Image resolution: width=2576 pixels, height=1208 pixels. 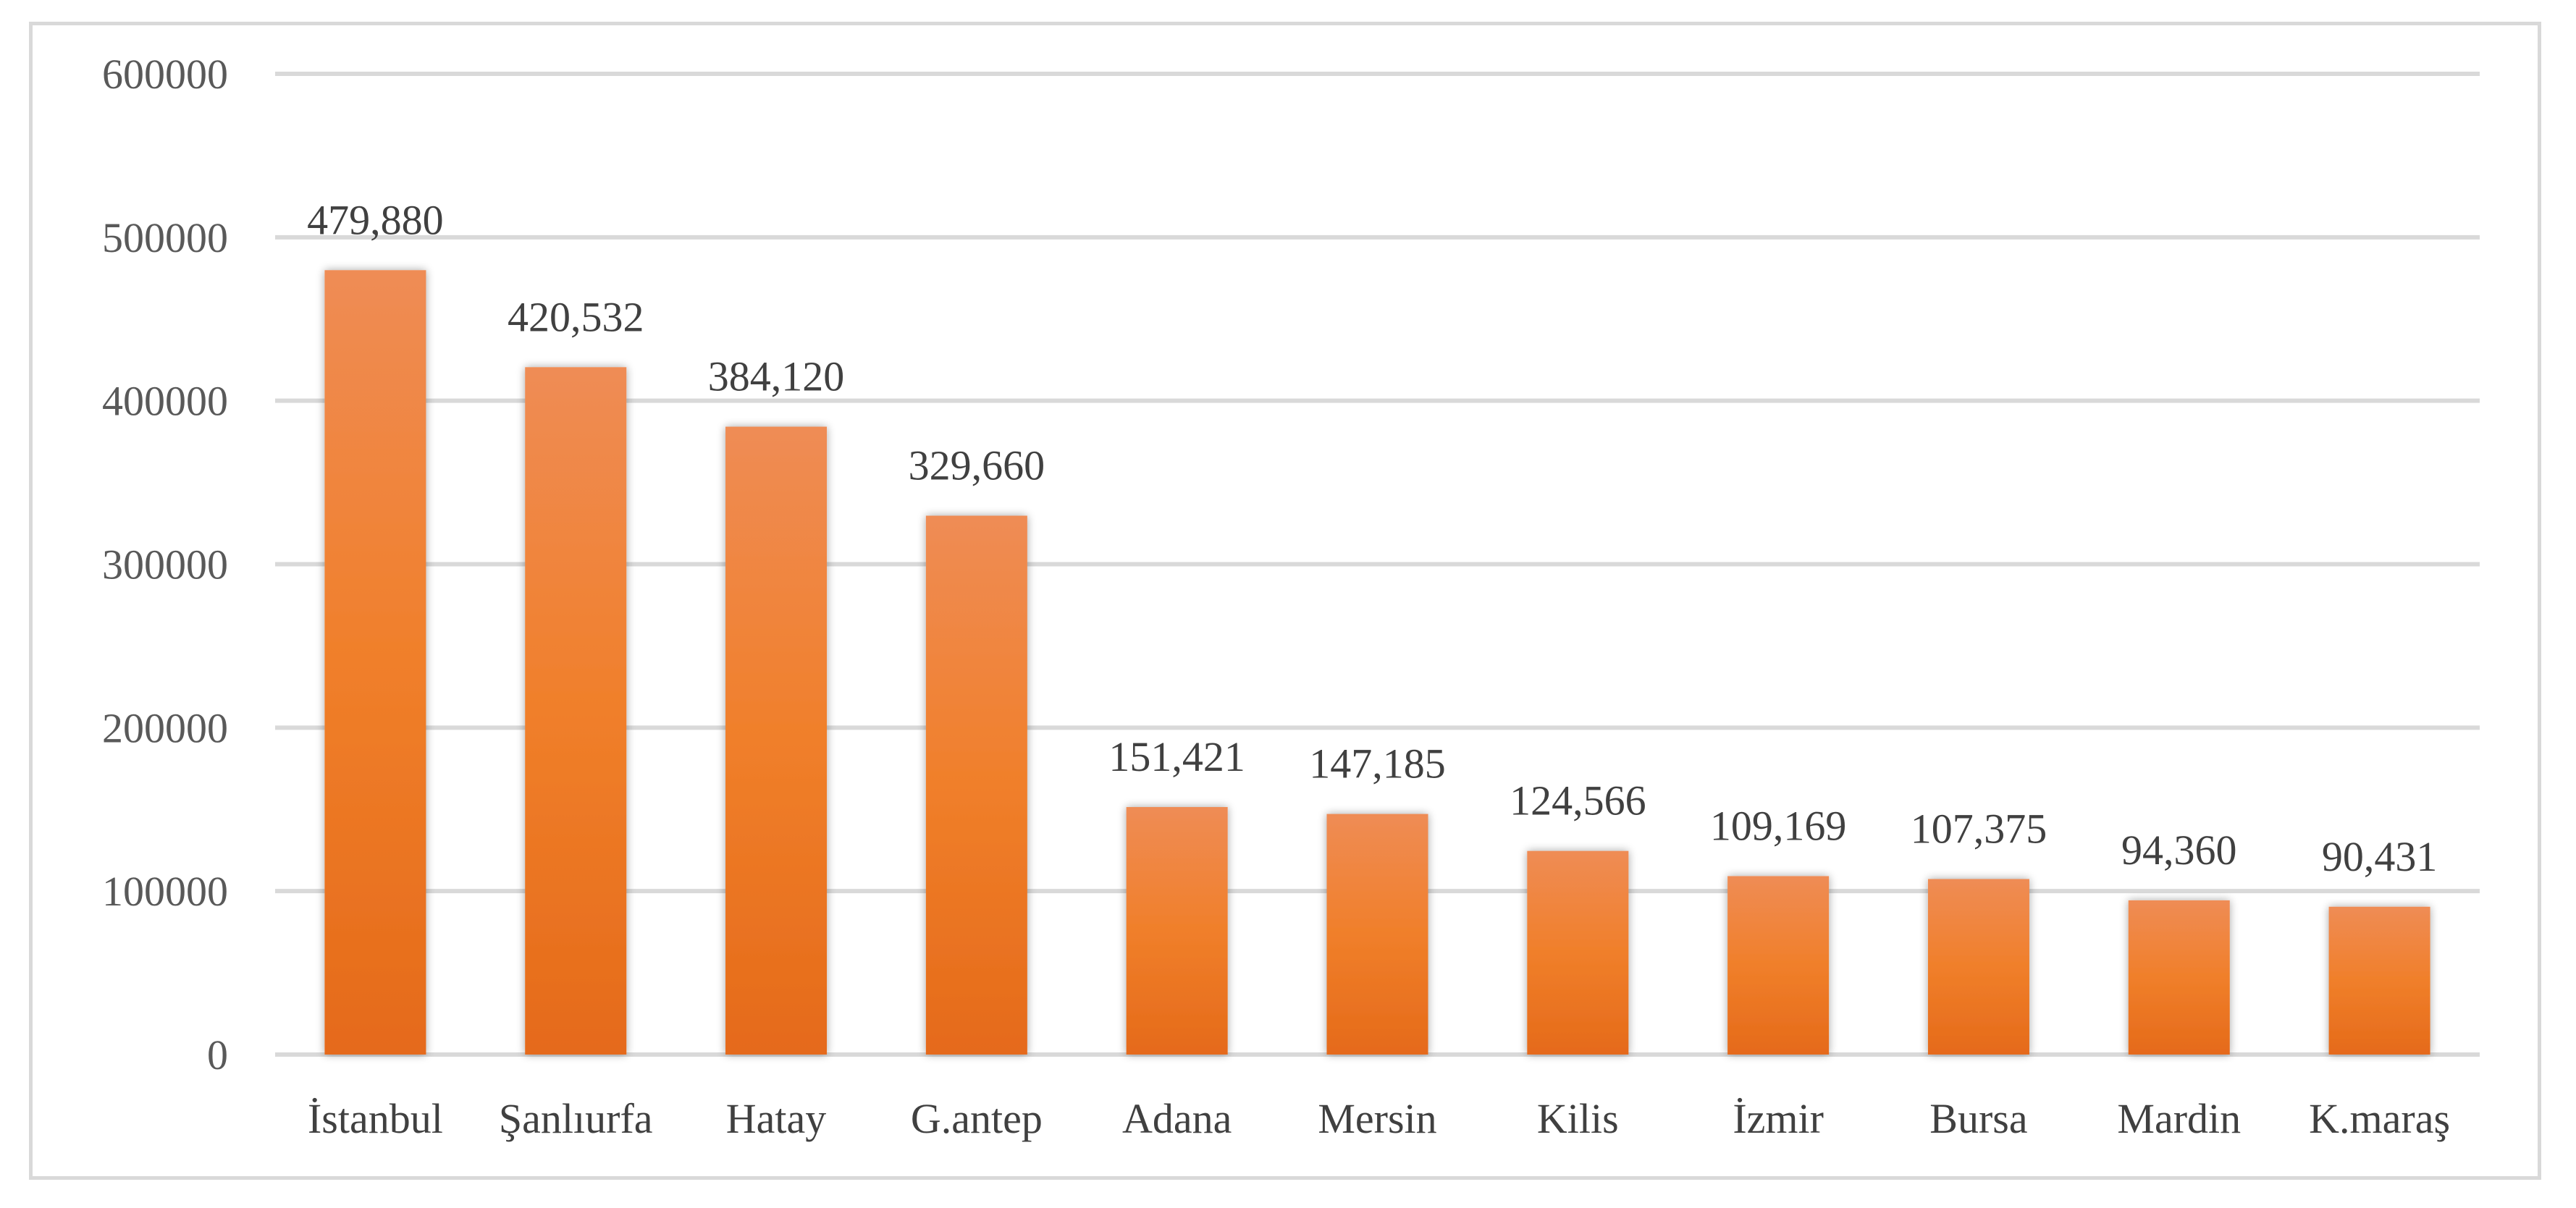 What do you see at coordinates (1778, 825) in the screenshot?
I see `data-label: 109,169` at bounding box center [1778, 825].